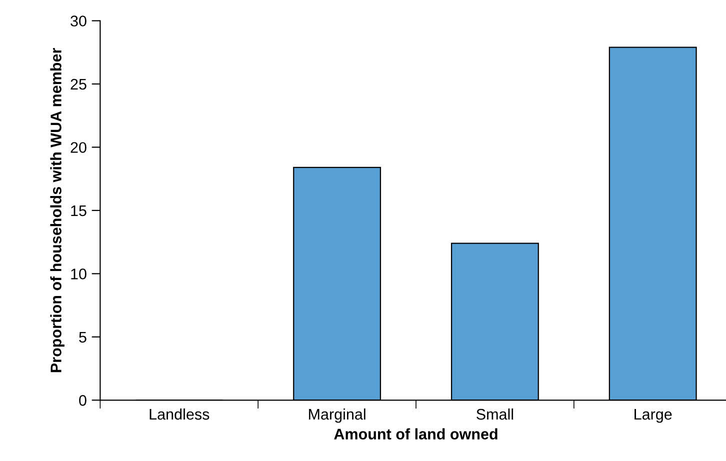 The width and height of the screenshot is (726, 461). What do you see at coordinates (78, 21) in the screenshot?
I see `y-tick-label: 30` at bounding box center [78, 21].